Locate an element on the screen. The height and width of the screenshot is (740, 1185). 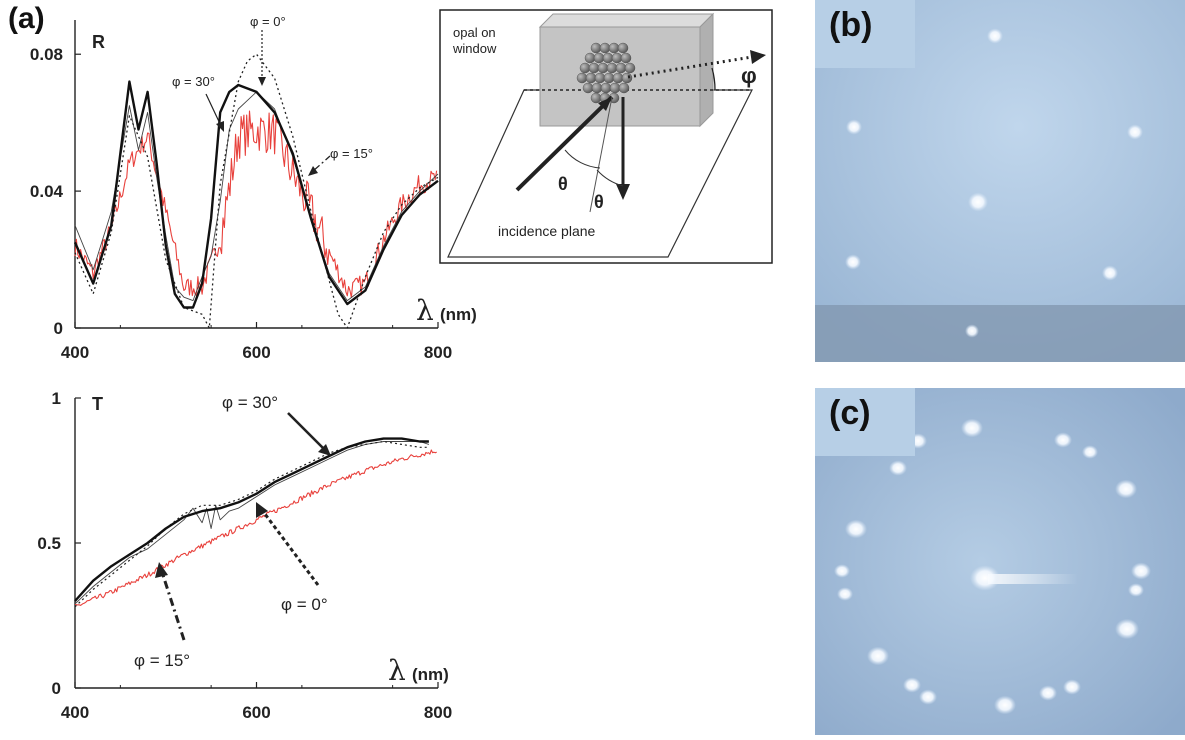
annotation-label: φ = 0° is located at coordinates (268, 21).